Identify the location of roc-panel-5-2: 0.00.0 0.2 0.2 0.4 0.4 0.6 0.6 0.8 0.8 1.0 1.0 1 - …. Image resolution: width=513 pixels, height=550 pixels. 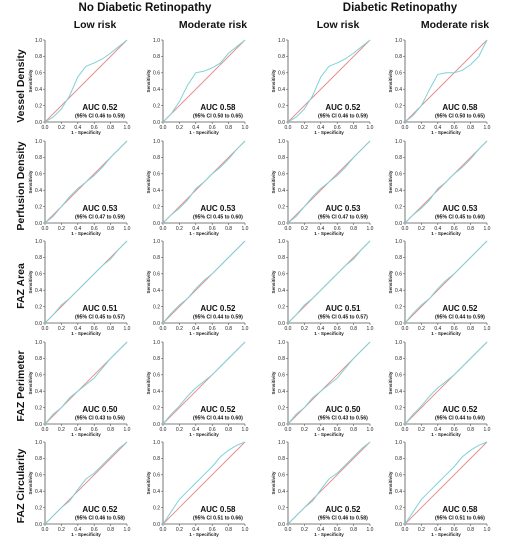
(197, 488).